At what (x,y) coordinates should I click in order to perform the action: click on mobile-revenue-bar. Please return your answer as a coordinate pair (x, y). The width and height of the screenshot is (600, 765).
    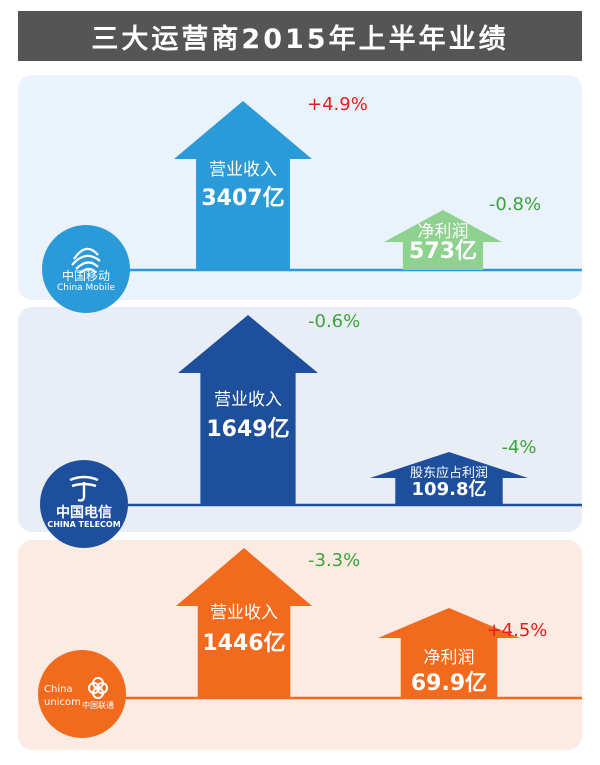
    Looking at the image, I should click on (243, 185).